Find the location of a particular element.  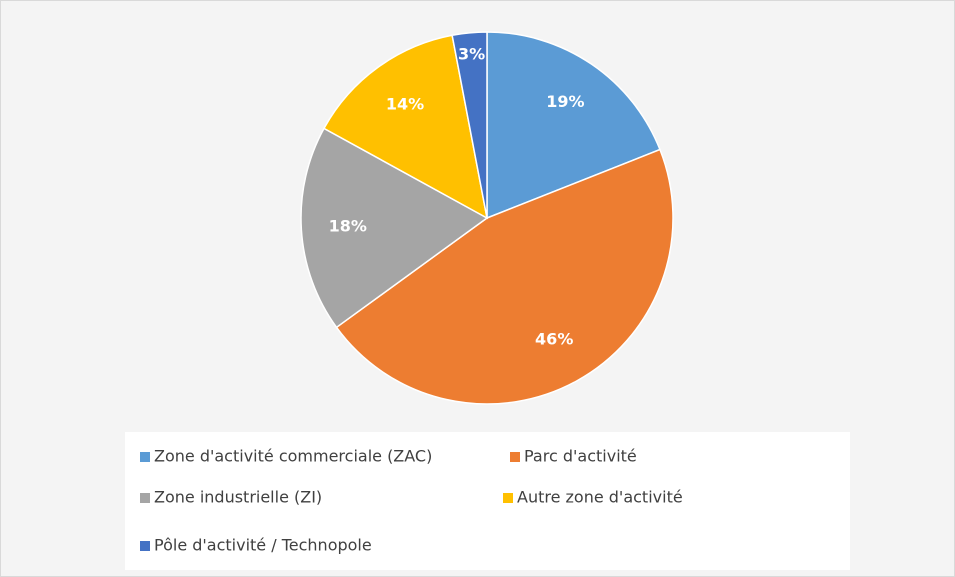

legend-label: Zone industrielle (ZI) is located at coordinates (238, 497).